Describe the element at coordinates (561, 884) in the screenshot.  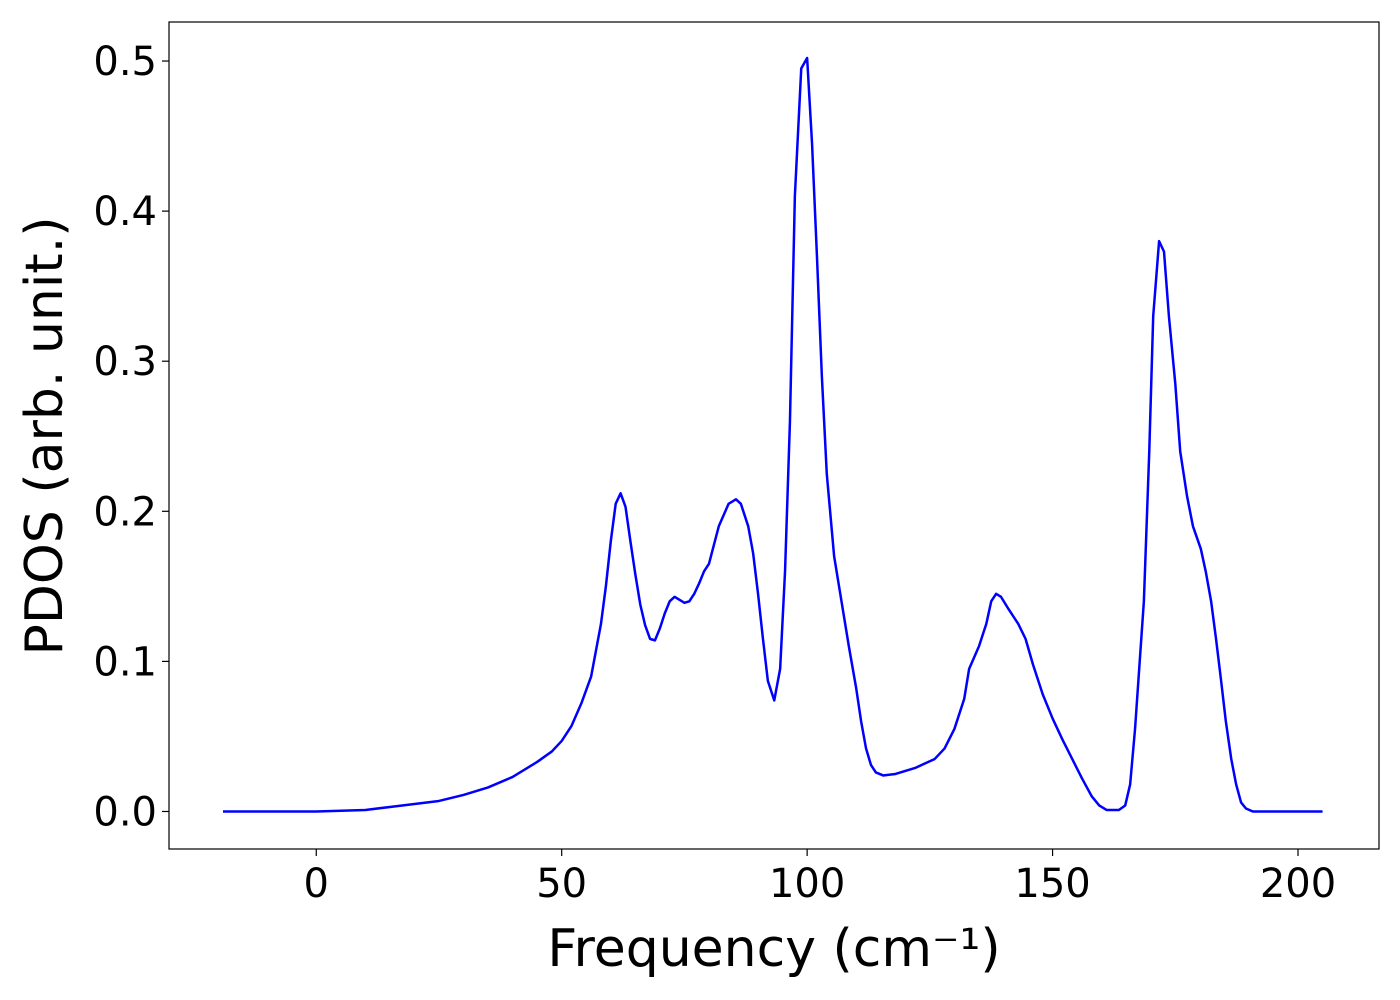
I see `x-tick-label: 50` at that location.